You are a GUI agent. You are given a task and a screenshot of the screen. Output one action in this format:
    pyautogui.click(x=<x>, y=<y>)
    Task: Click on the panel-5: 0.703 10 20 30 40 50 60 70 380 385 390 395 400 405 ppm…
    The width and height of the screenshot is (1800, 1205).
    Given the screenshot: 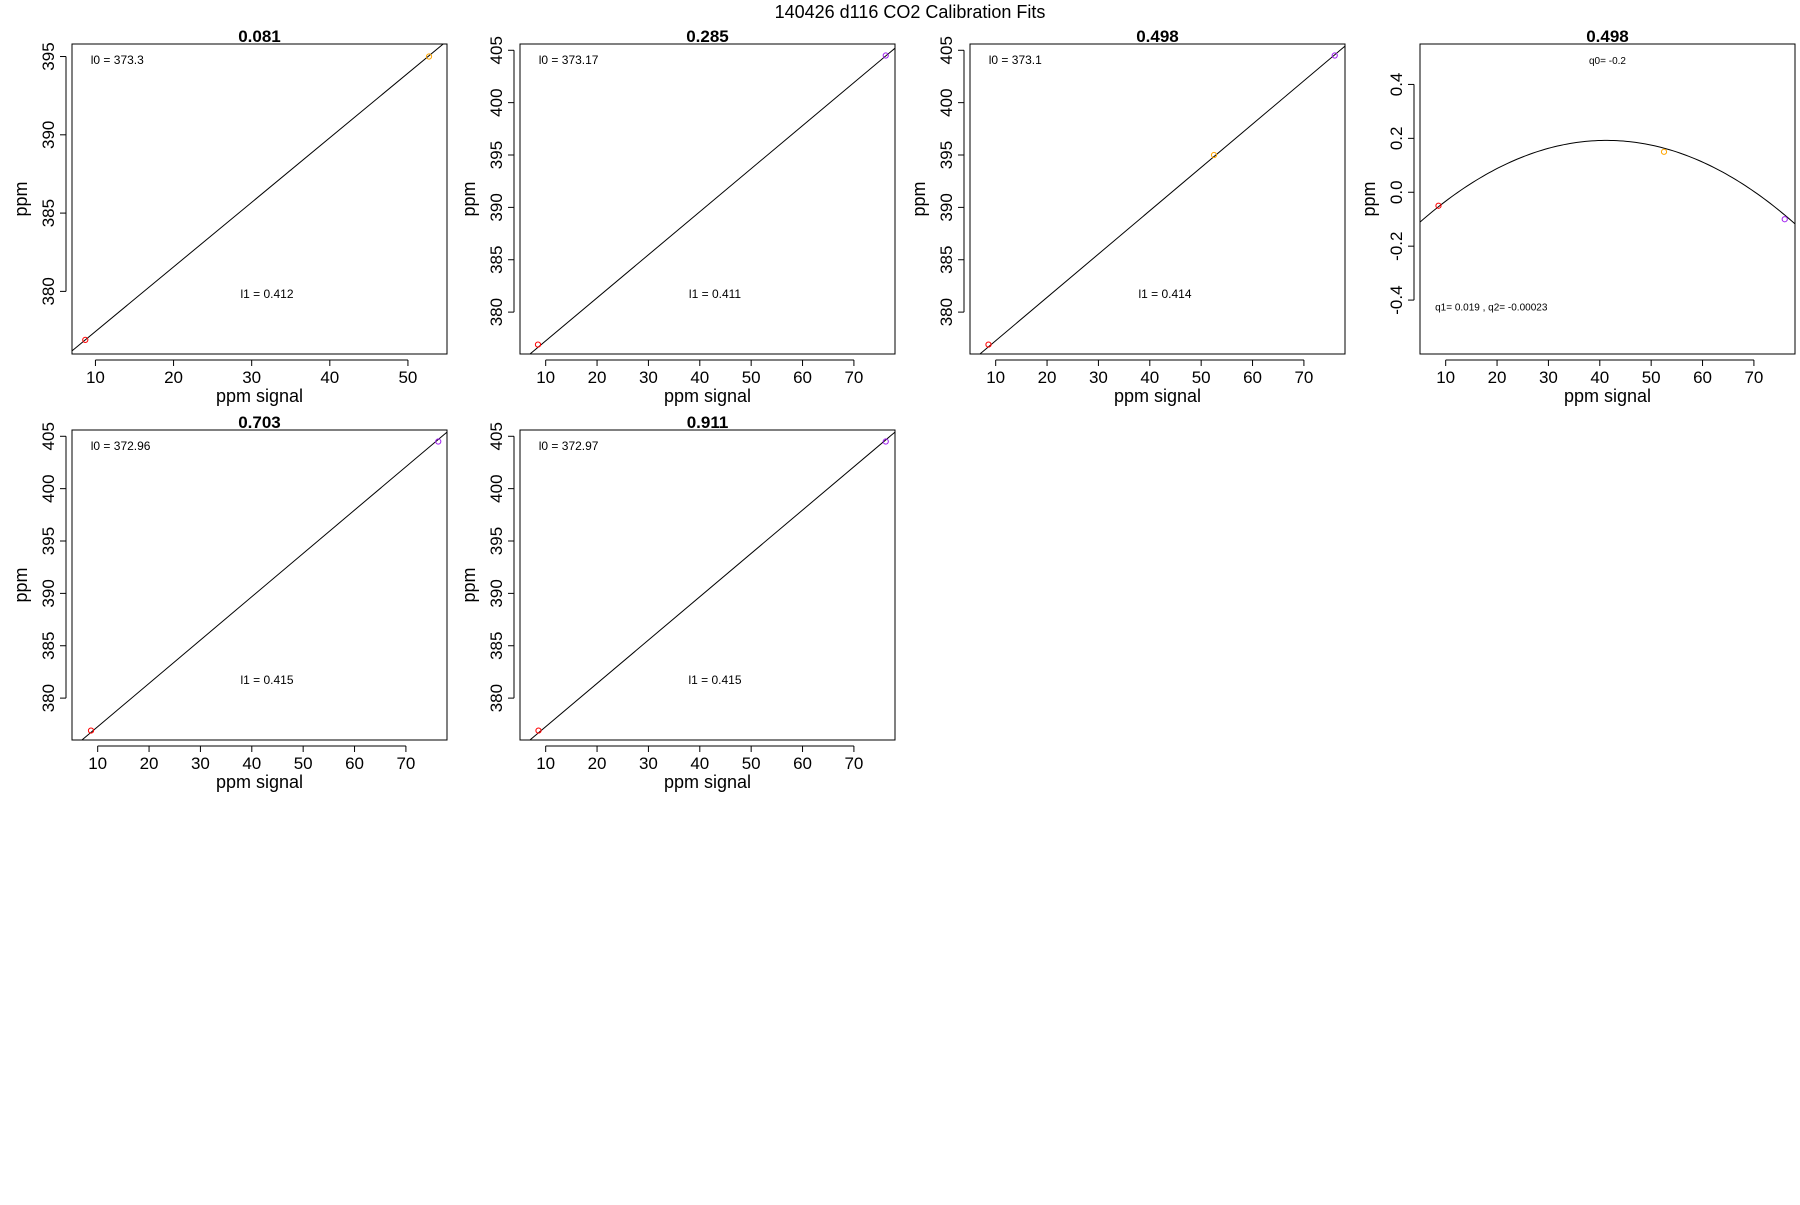 What is the action you would take?
    pyautogui.click(x=229, y=602)
    